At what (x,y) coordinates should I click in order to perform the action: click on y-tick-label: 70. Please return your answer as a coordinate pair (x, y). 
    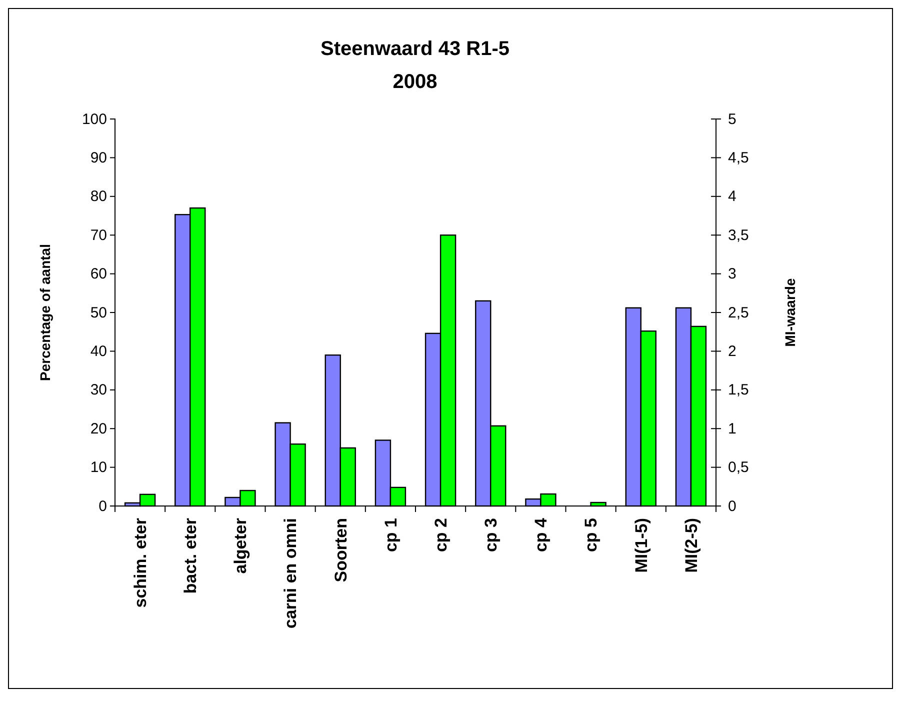
    Looking at the image, I should click on (98, 235).